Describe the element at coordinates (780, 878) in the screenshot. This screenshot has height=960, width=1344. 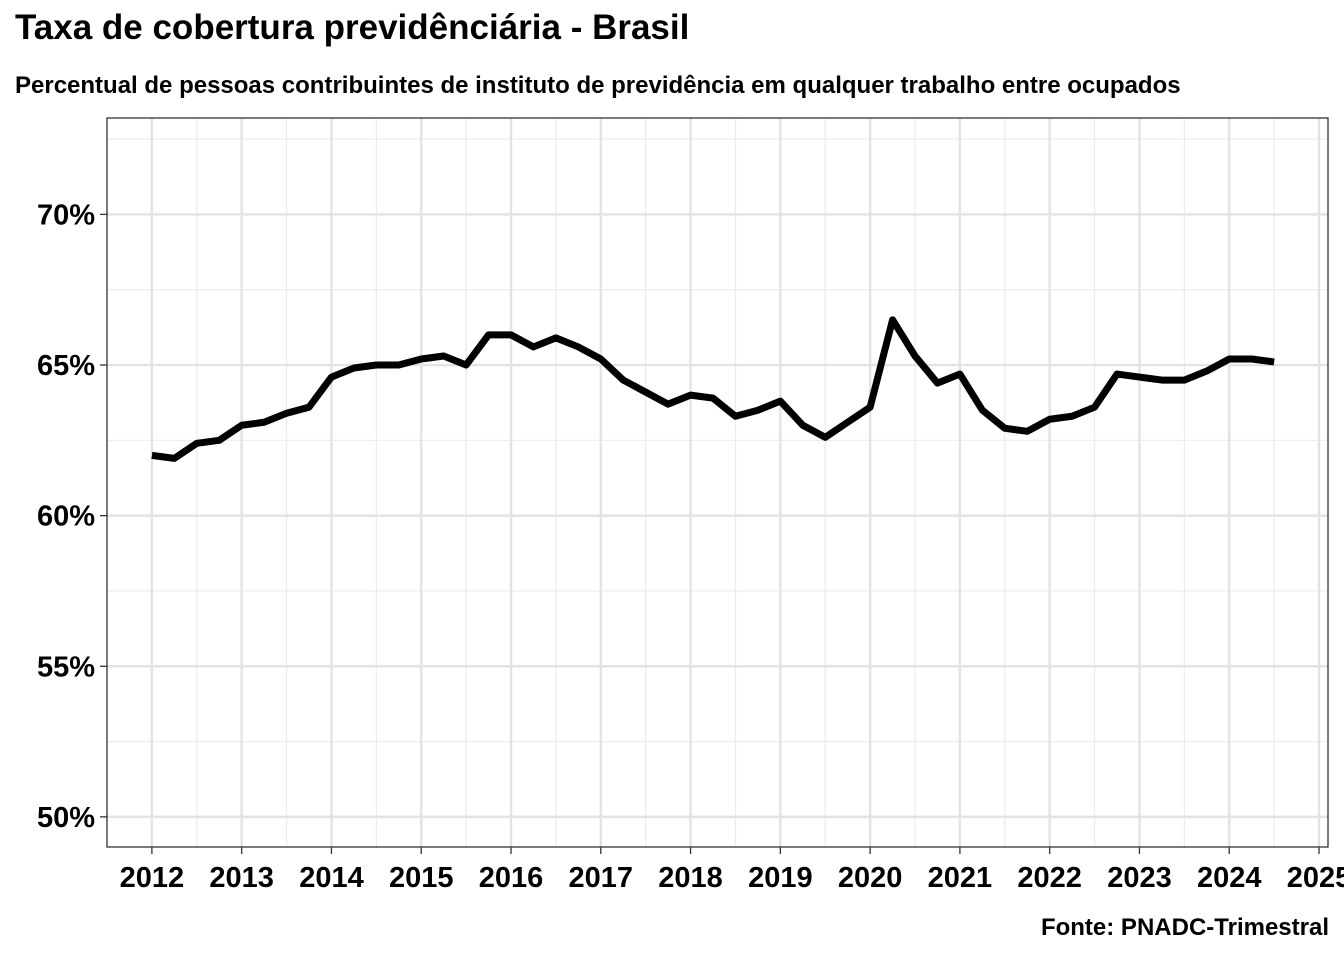
I see `x-tick-label: 2019` at that location.